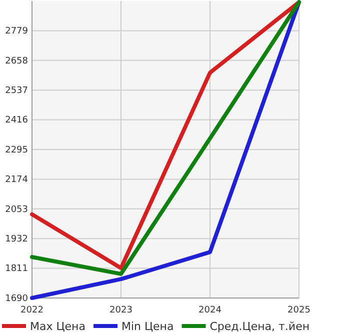  What do you see at coordinates (299, 310) in the screenshot?
I see `x-tick-label: 2025` at bounding box center [299, 310].